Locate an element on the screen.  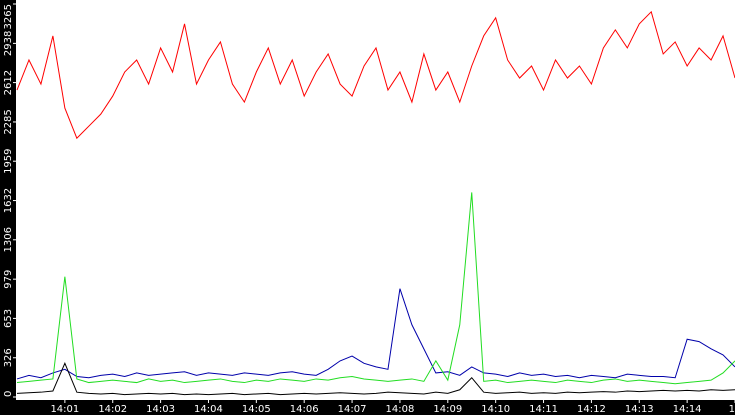
x-tick-label: 14:09 is located at coordinates (447, 409).